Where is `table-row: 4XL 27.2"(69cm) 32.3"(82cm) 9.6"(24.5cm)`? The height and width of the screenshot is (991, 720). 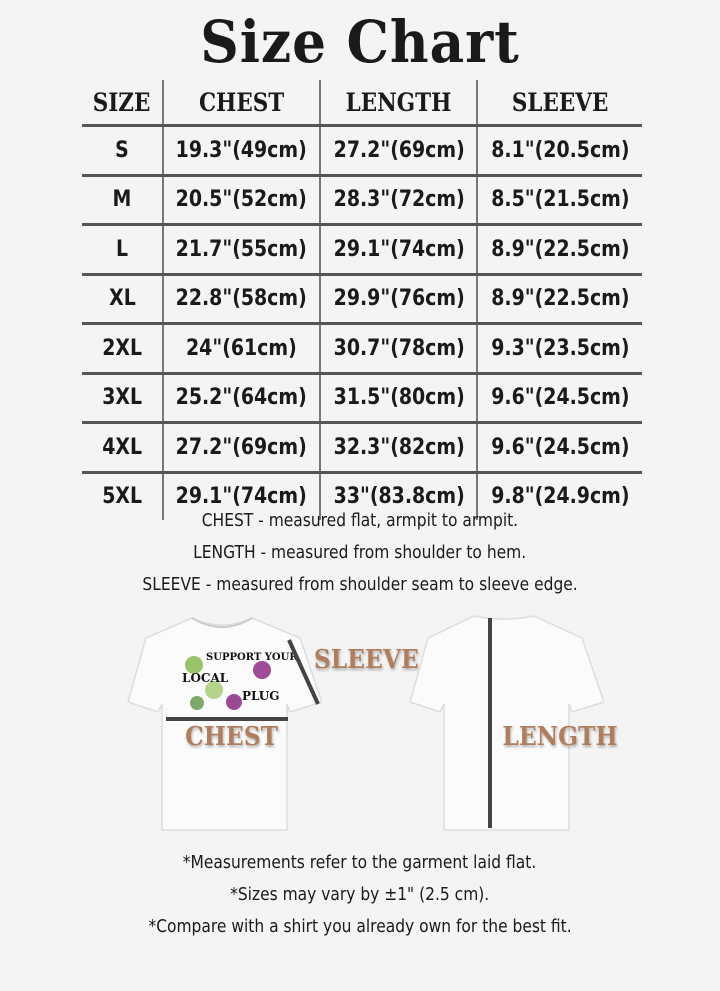 table-row: 4XL 27.2"(69cm) 32.3"(82cm) 9.6"(24.5cm) is located at coordinates (362, 448).